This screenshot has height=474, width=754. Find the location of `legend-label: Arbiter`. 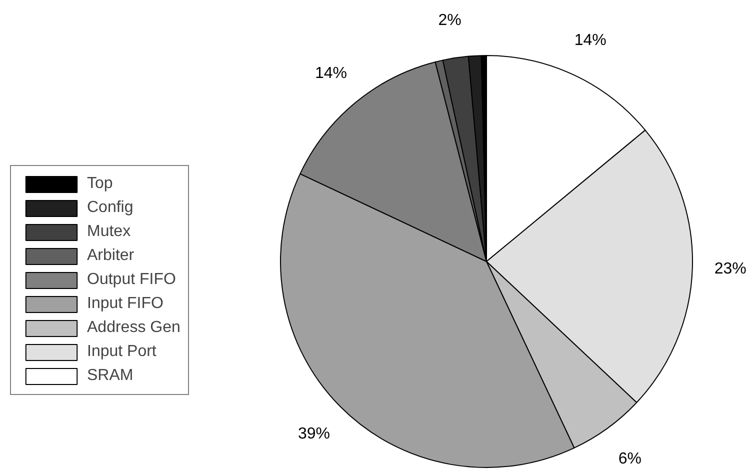

legend-label: Arbiter is located at coordinates (110, 256).